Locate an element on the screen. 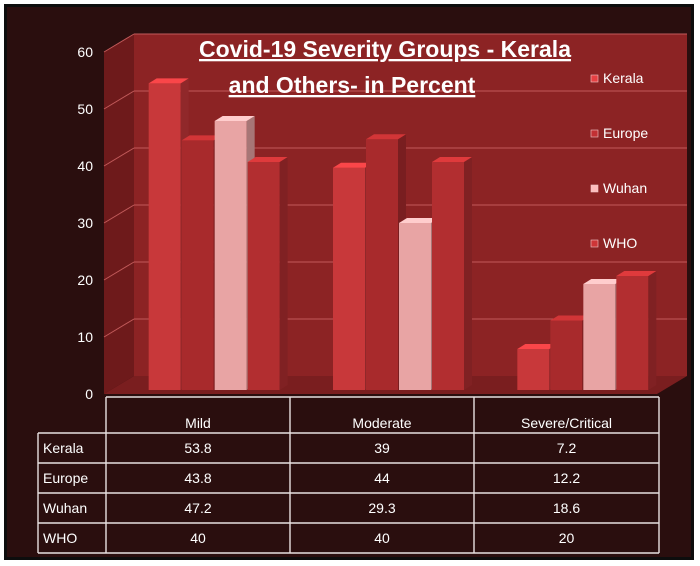 Image resolution: width=700 pixels, height=566 pixels. table-cell: 39 is located at coordinates (382, 448).